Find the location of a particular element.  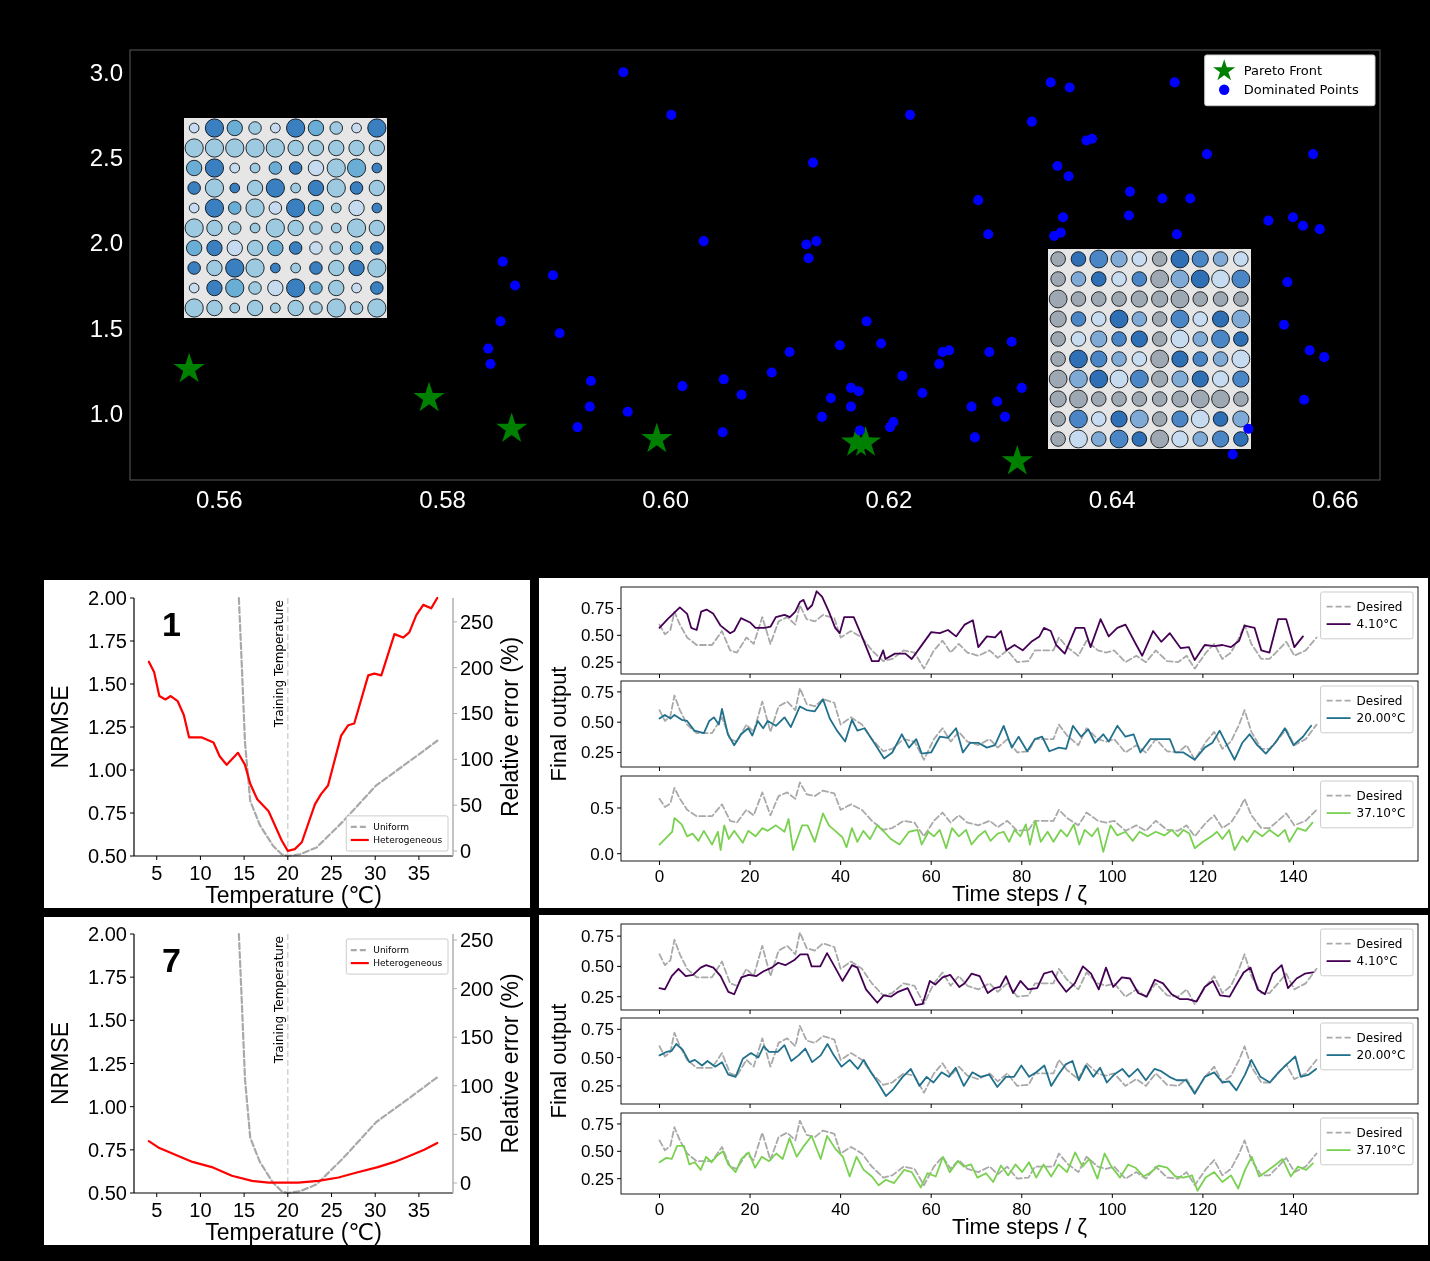

y-tick-label: 1.25 is located at coordinates (107, 727).